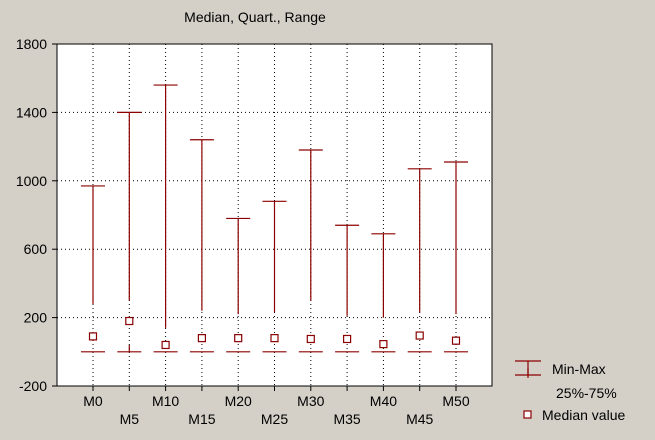  Describe the element at coordinates (31, 44) in the screenshot. I see `y-tick-label: 1800` at that location.